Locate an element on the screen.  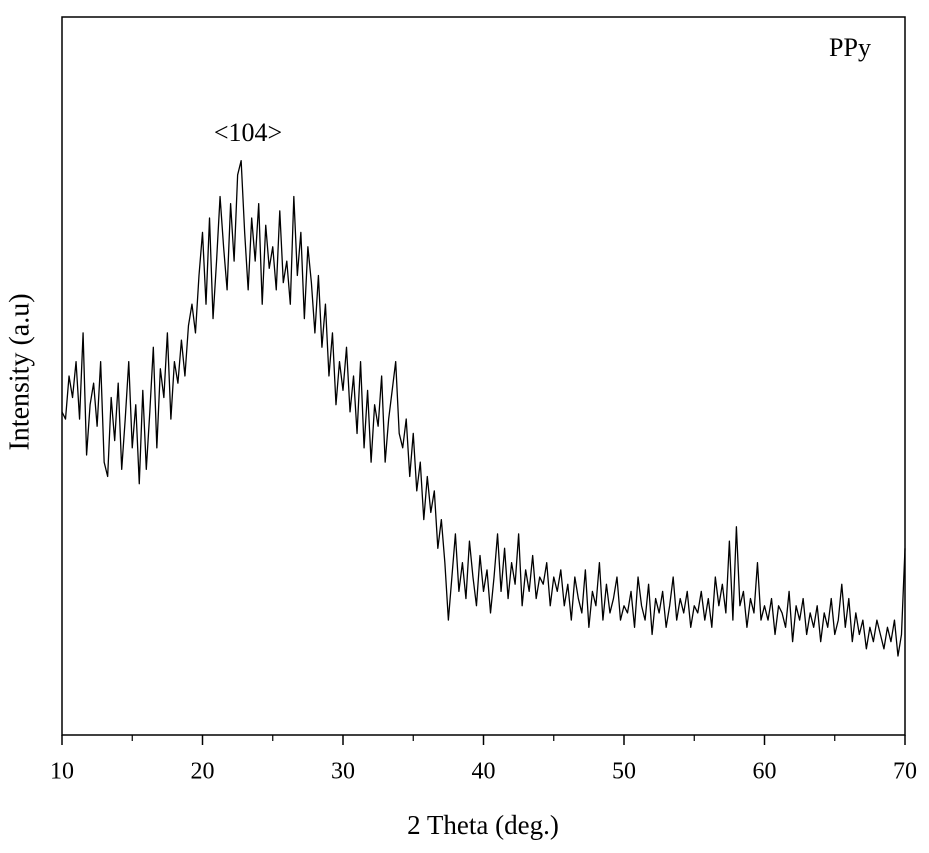
chart-title: PPy is located at coordinates (850, 47).